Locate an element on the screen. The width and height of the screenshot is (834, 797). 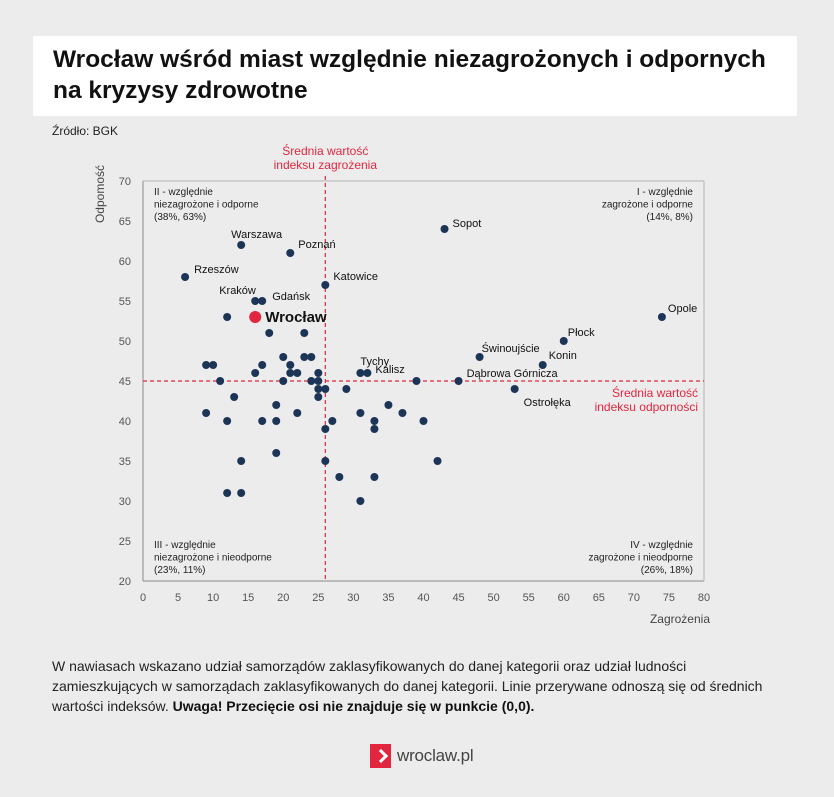
x-tick-label: 5 is located at coordinates (178, 598).